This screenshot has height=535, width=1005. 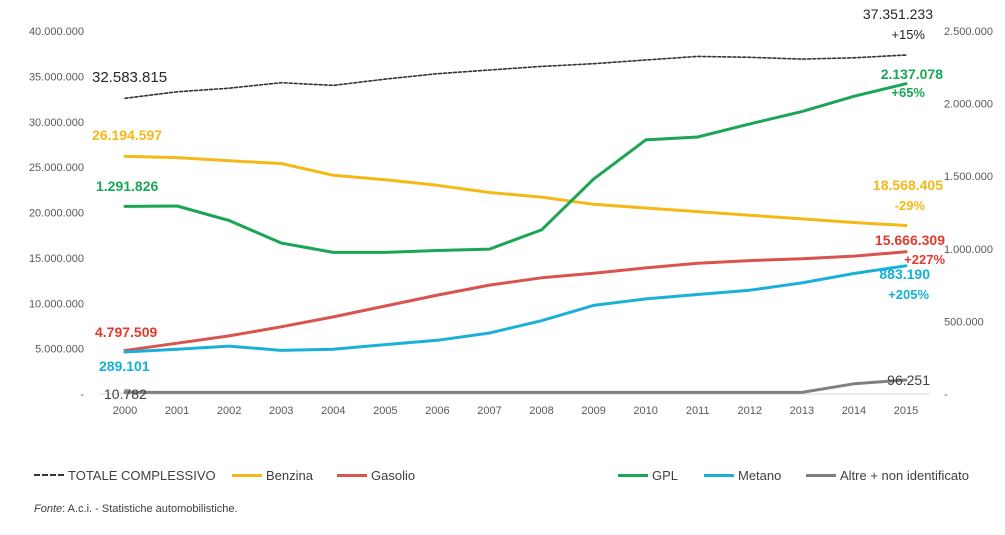 What do you see at coordinates (125, 394) in the screenshot?
I see `label-start-altre: 10.782` at bounding box center [125, 394].